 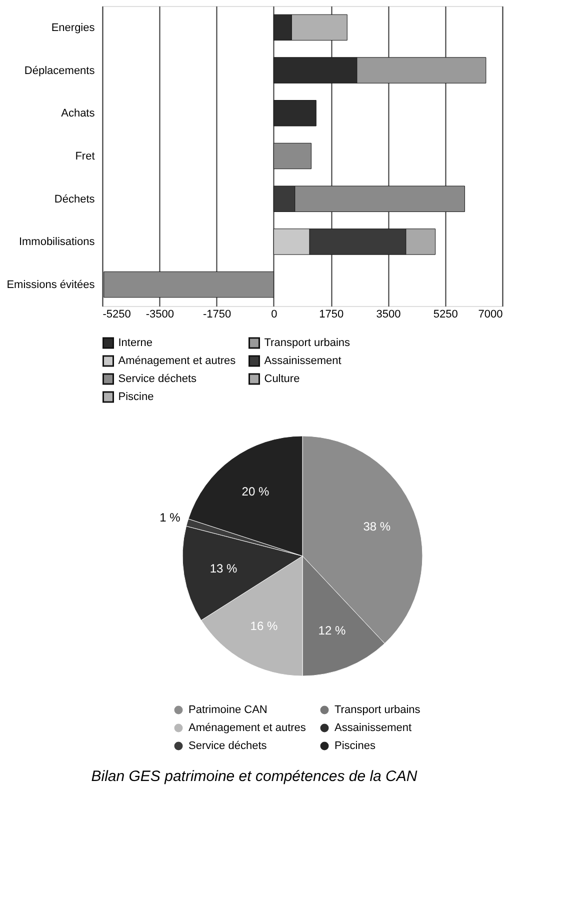 What do you see at coordinates (116, 314) in the screenshot?
I see `x-tick-label: -5250` at bounding box center [116, 314].